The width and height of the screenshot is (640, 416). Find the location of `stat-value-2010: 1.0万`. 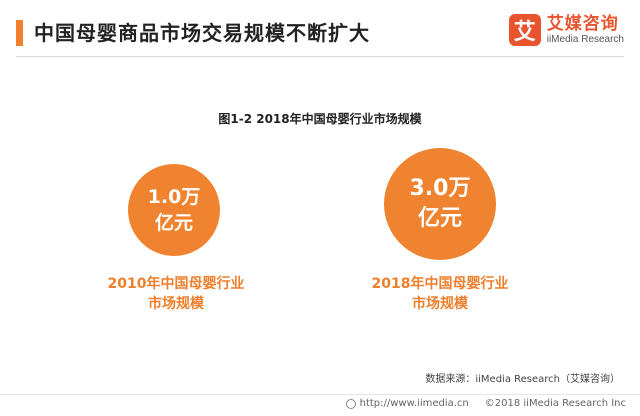

stat-value-2010: 1.0万 is located at coordinates (174, 197).